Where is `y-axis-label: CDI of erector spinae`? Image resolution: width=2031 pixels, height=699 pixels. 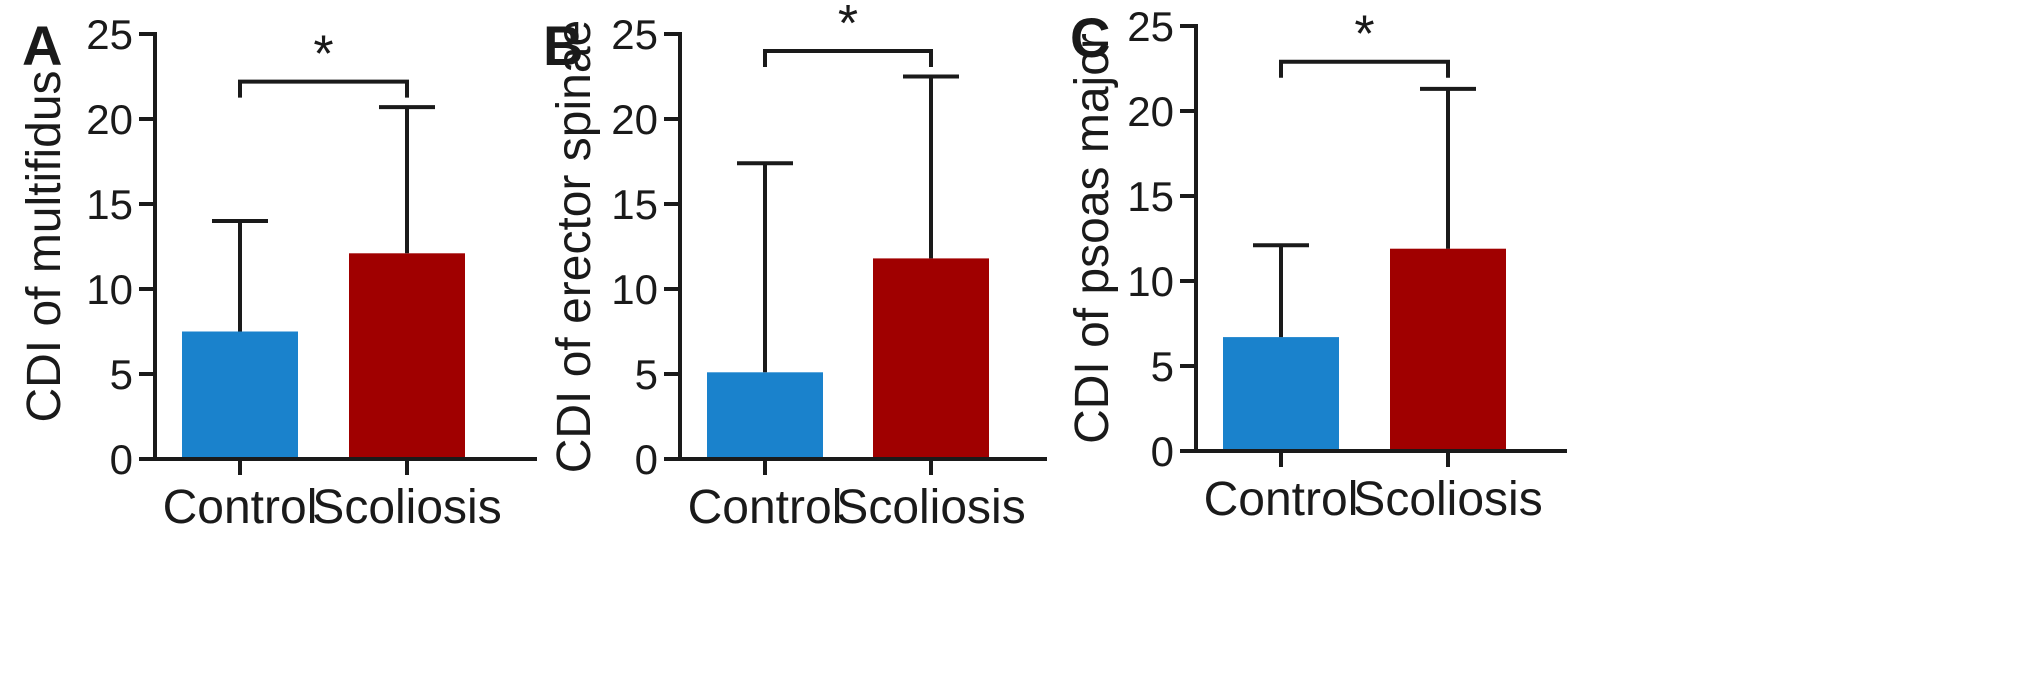 y-axis-label: CDI of erector spinae is located at coordinates (574, 247).